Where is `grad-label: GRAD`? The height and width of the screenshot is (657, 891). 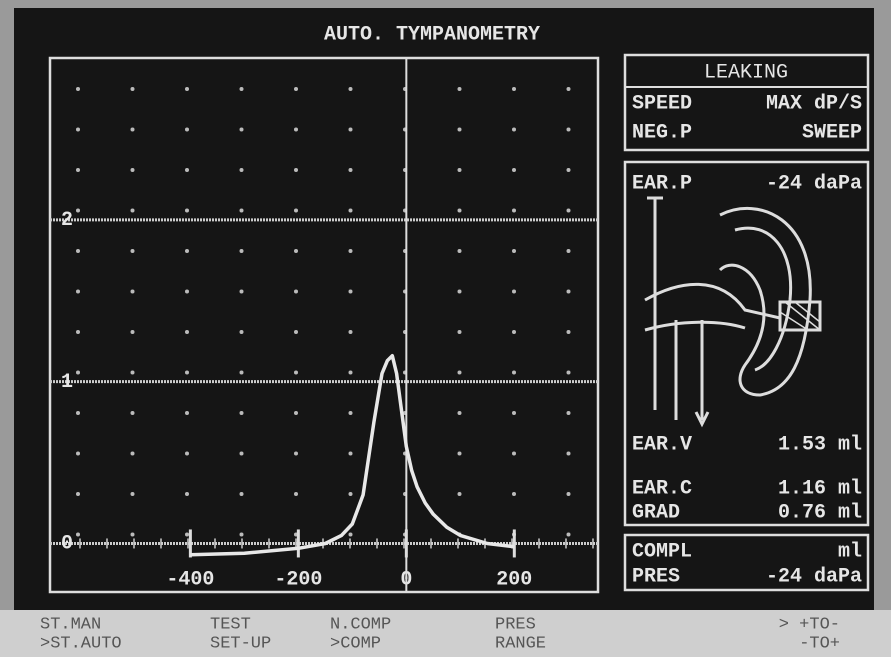 grad-label: GRAD is located at coordinates (656, 512).